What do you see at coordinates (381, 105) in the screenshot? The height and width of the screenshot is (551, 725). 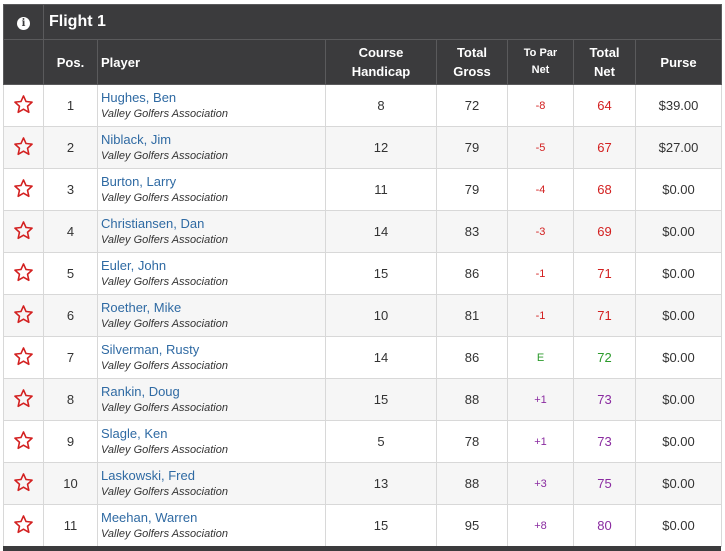 I see `handicap-cell: 8` at bounding box center [381, 105].